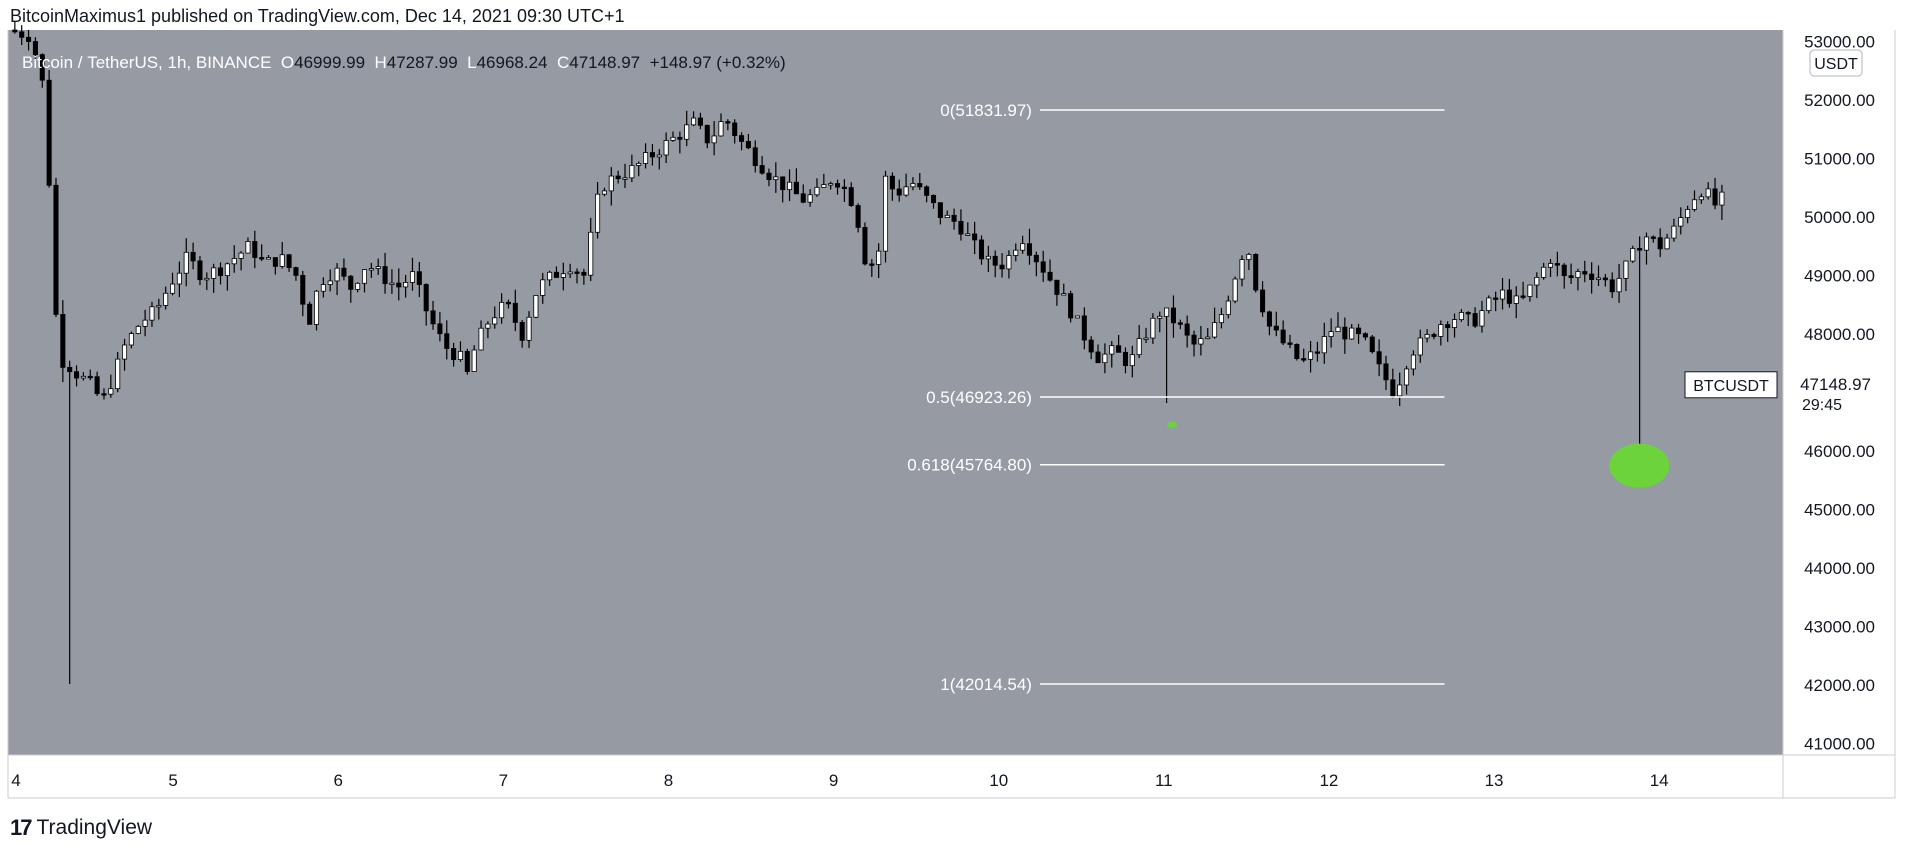  Describe the element at coordinates (1836, 63) in the screenshot. I see `currency-badge` at that location.